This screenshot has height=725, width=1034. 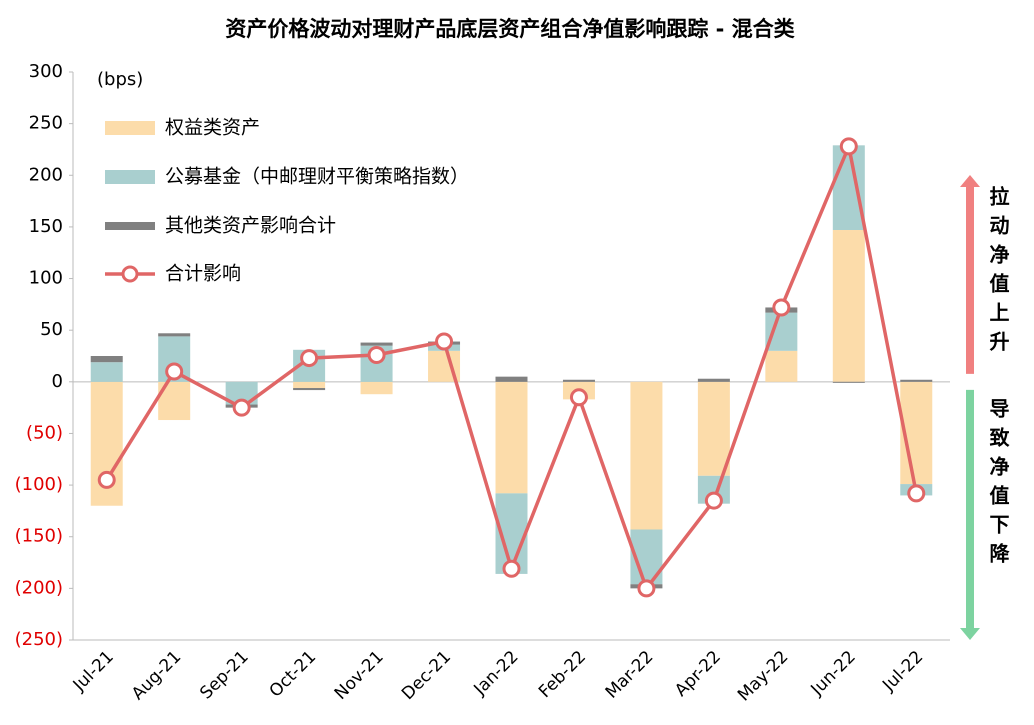 What do you see at coordinates (317, 177) in the screenshot?
I see `legend-label: 公募基金（中邮理财平衡策略指数）` at bounding box center [317, 177].